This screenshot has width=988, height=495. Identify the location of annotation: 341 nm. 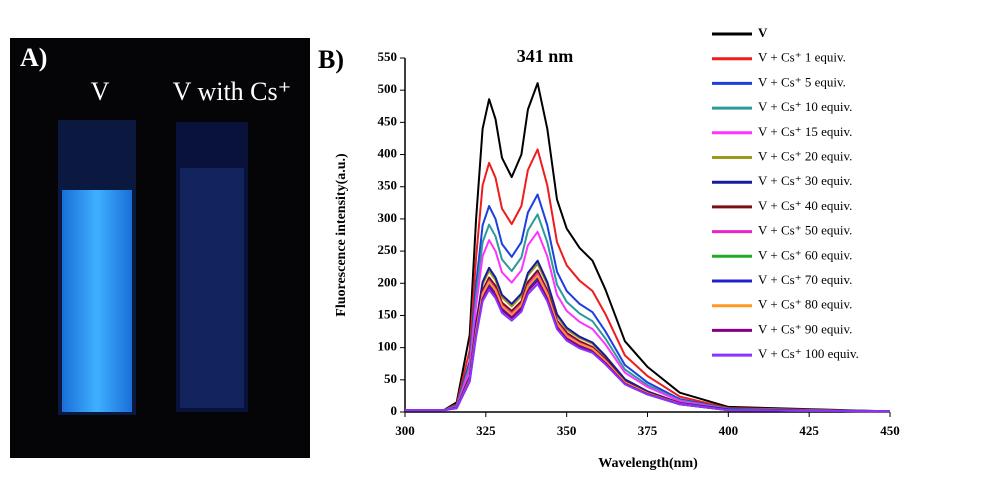
(545, 56).